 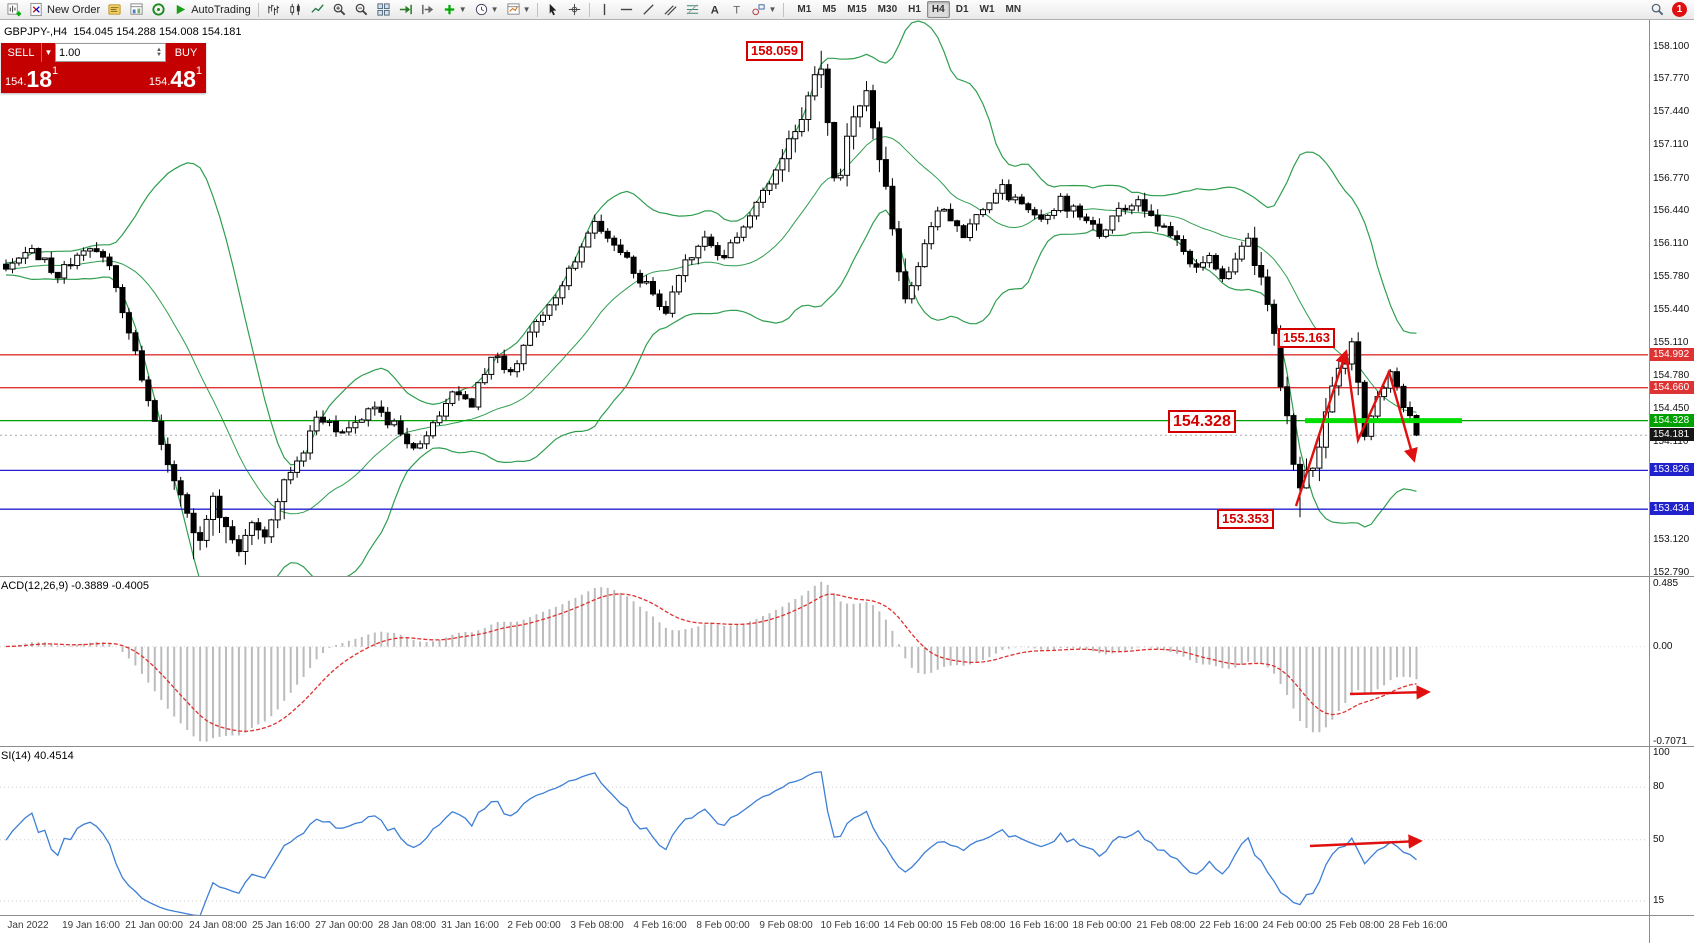 I want to click on autotrading-button: AutoTrading, so click(x=212, y=10).